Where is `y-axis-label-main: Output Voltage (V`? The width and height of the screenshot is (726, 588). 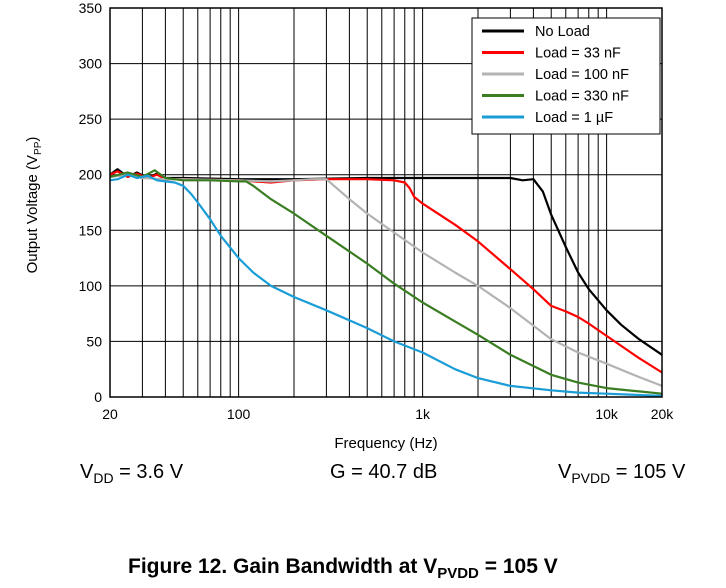
y-axis-label-main: Output Voltage (V is located at coordinates (32, 214).